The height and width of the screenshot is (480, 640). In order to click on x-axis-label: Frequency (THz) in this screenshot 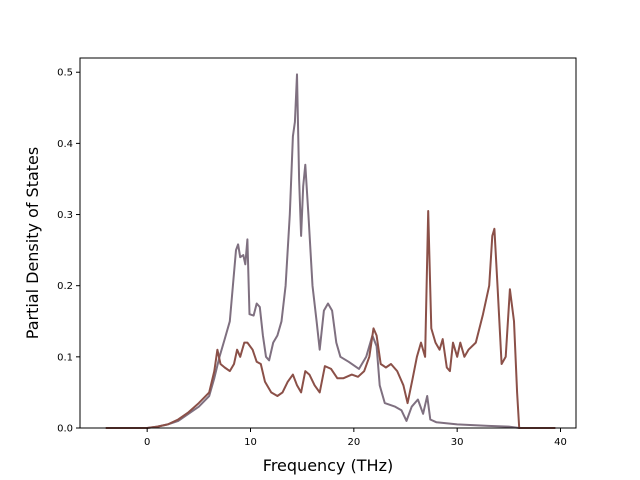, I will do `click(328, 465)`.